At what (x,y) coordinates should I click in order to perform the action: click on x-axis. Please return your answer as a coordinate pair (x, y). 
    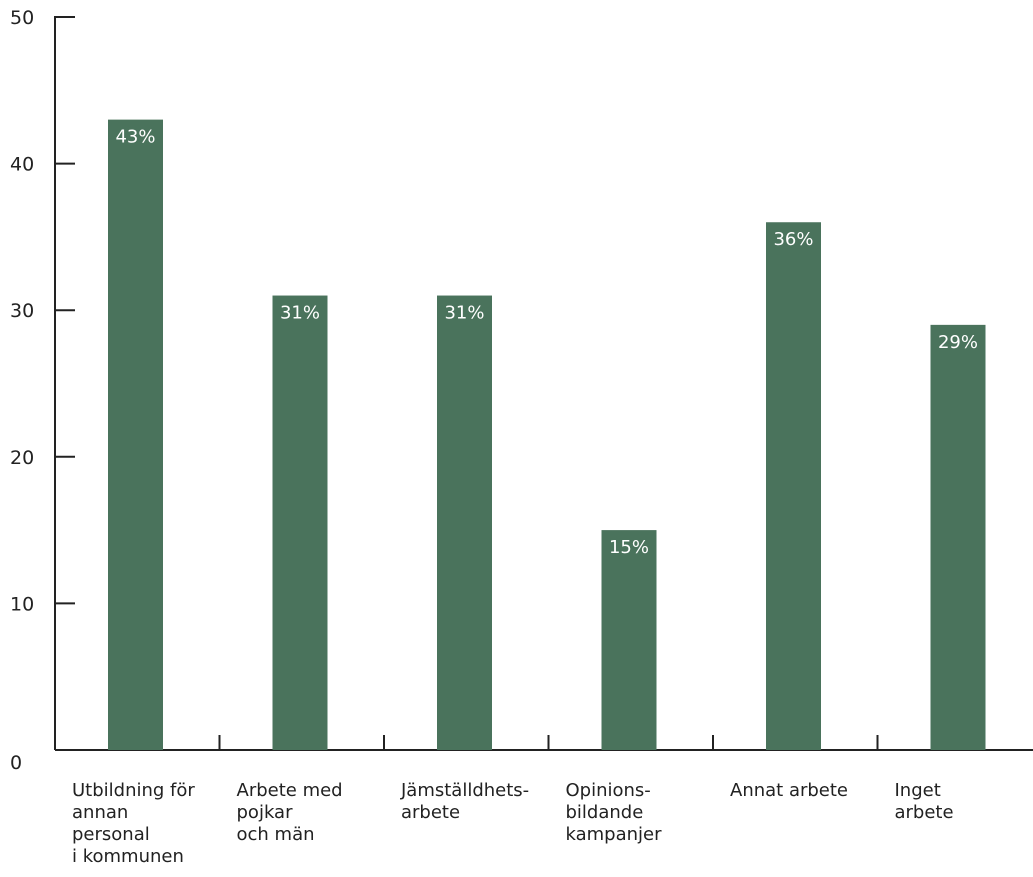
    Looking at the image, I should click on (544, 743).